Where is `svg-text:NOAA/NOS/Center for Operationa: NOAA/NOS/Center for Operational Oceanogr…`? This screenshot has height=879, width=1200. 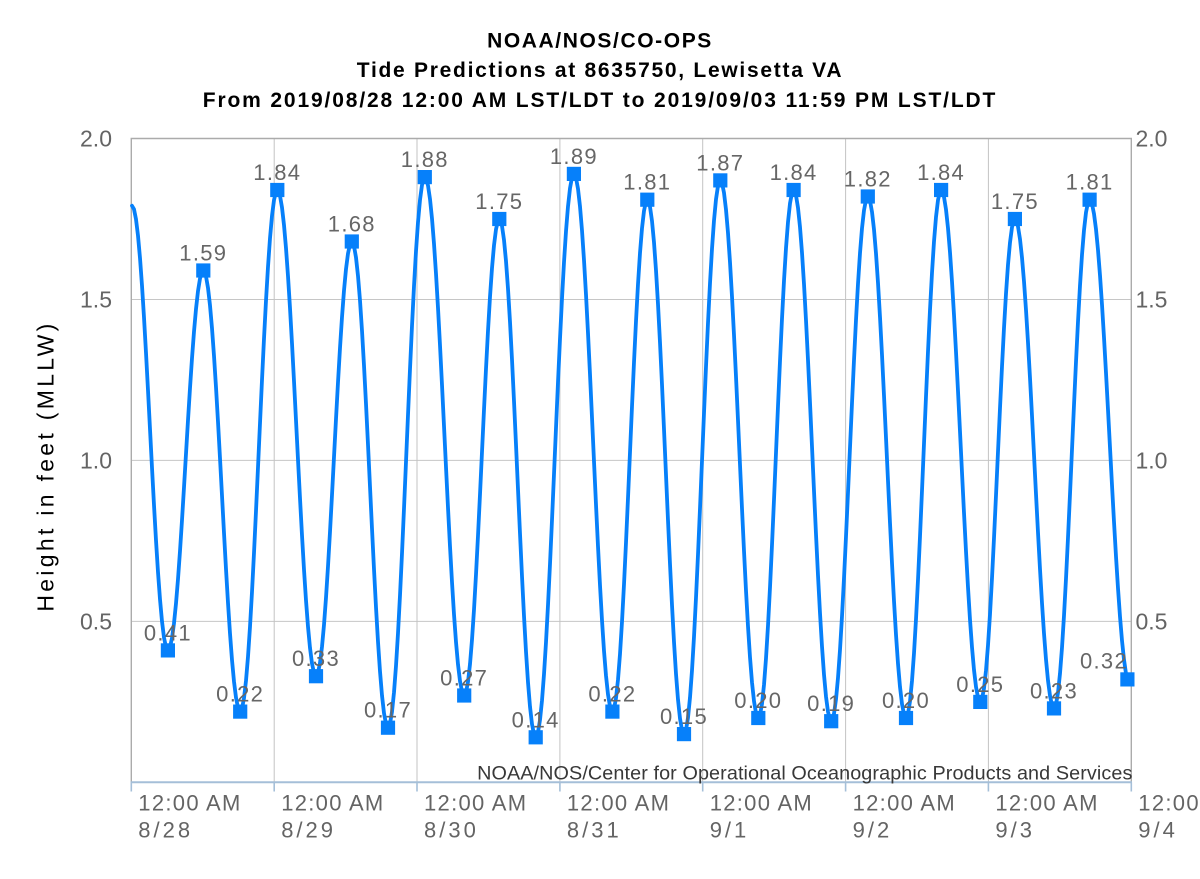
svg-text:NOAA/NOS/Center for Operationa: NOAA/NOS/Center for Operational Oceanogr… is located at coordinates (804, 774).